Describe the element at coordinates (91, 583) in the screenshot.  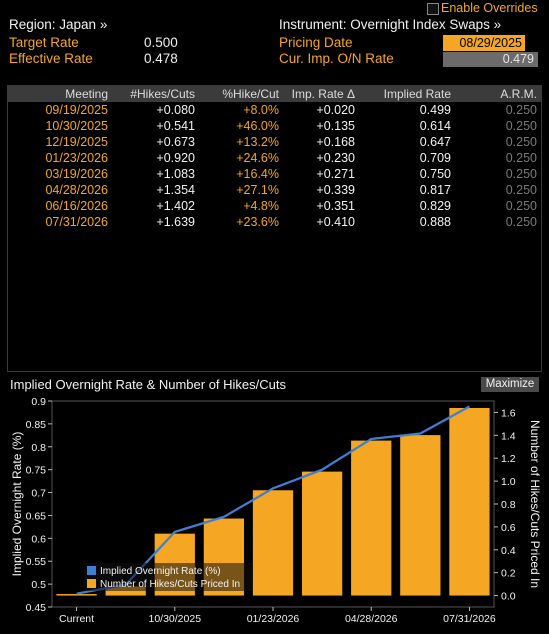
I see `legend-swatch-bar` at that location.